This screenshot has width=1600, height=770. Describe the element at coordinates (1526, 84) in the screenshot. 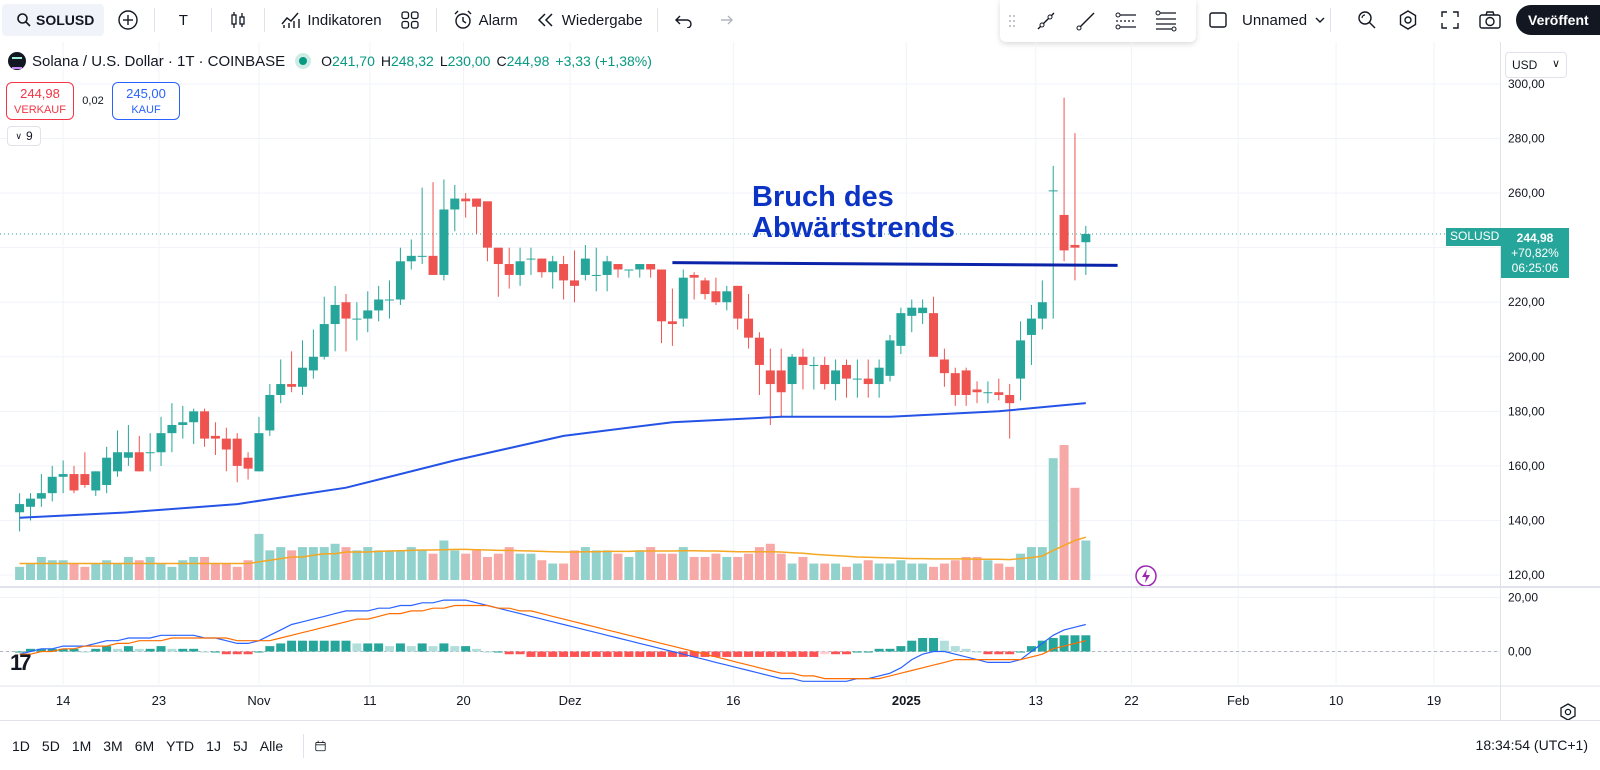

I see `y-tick-label: 300,00` at that location.